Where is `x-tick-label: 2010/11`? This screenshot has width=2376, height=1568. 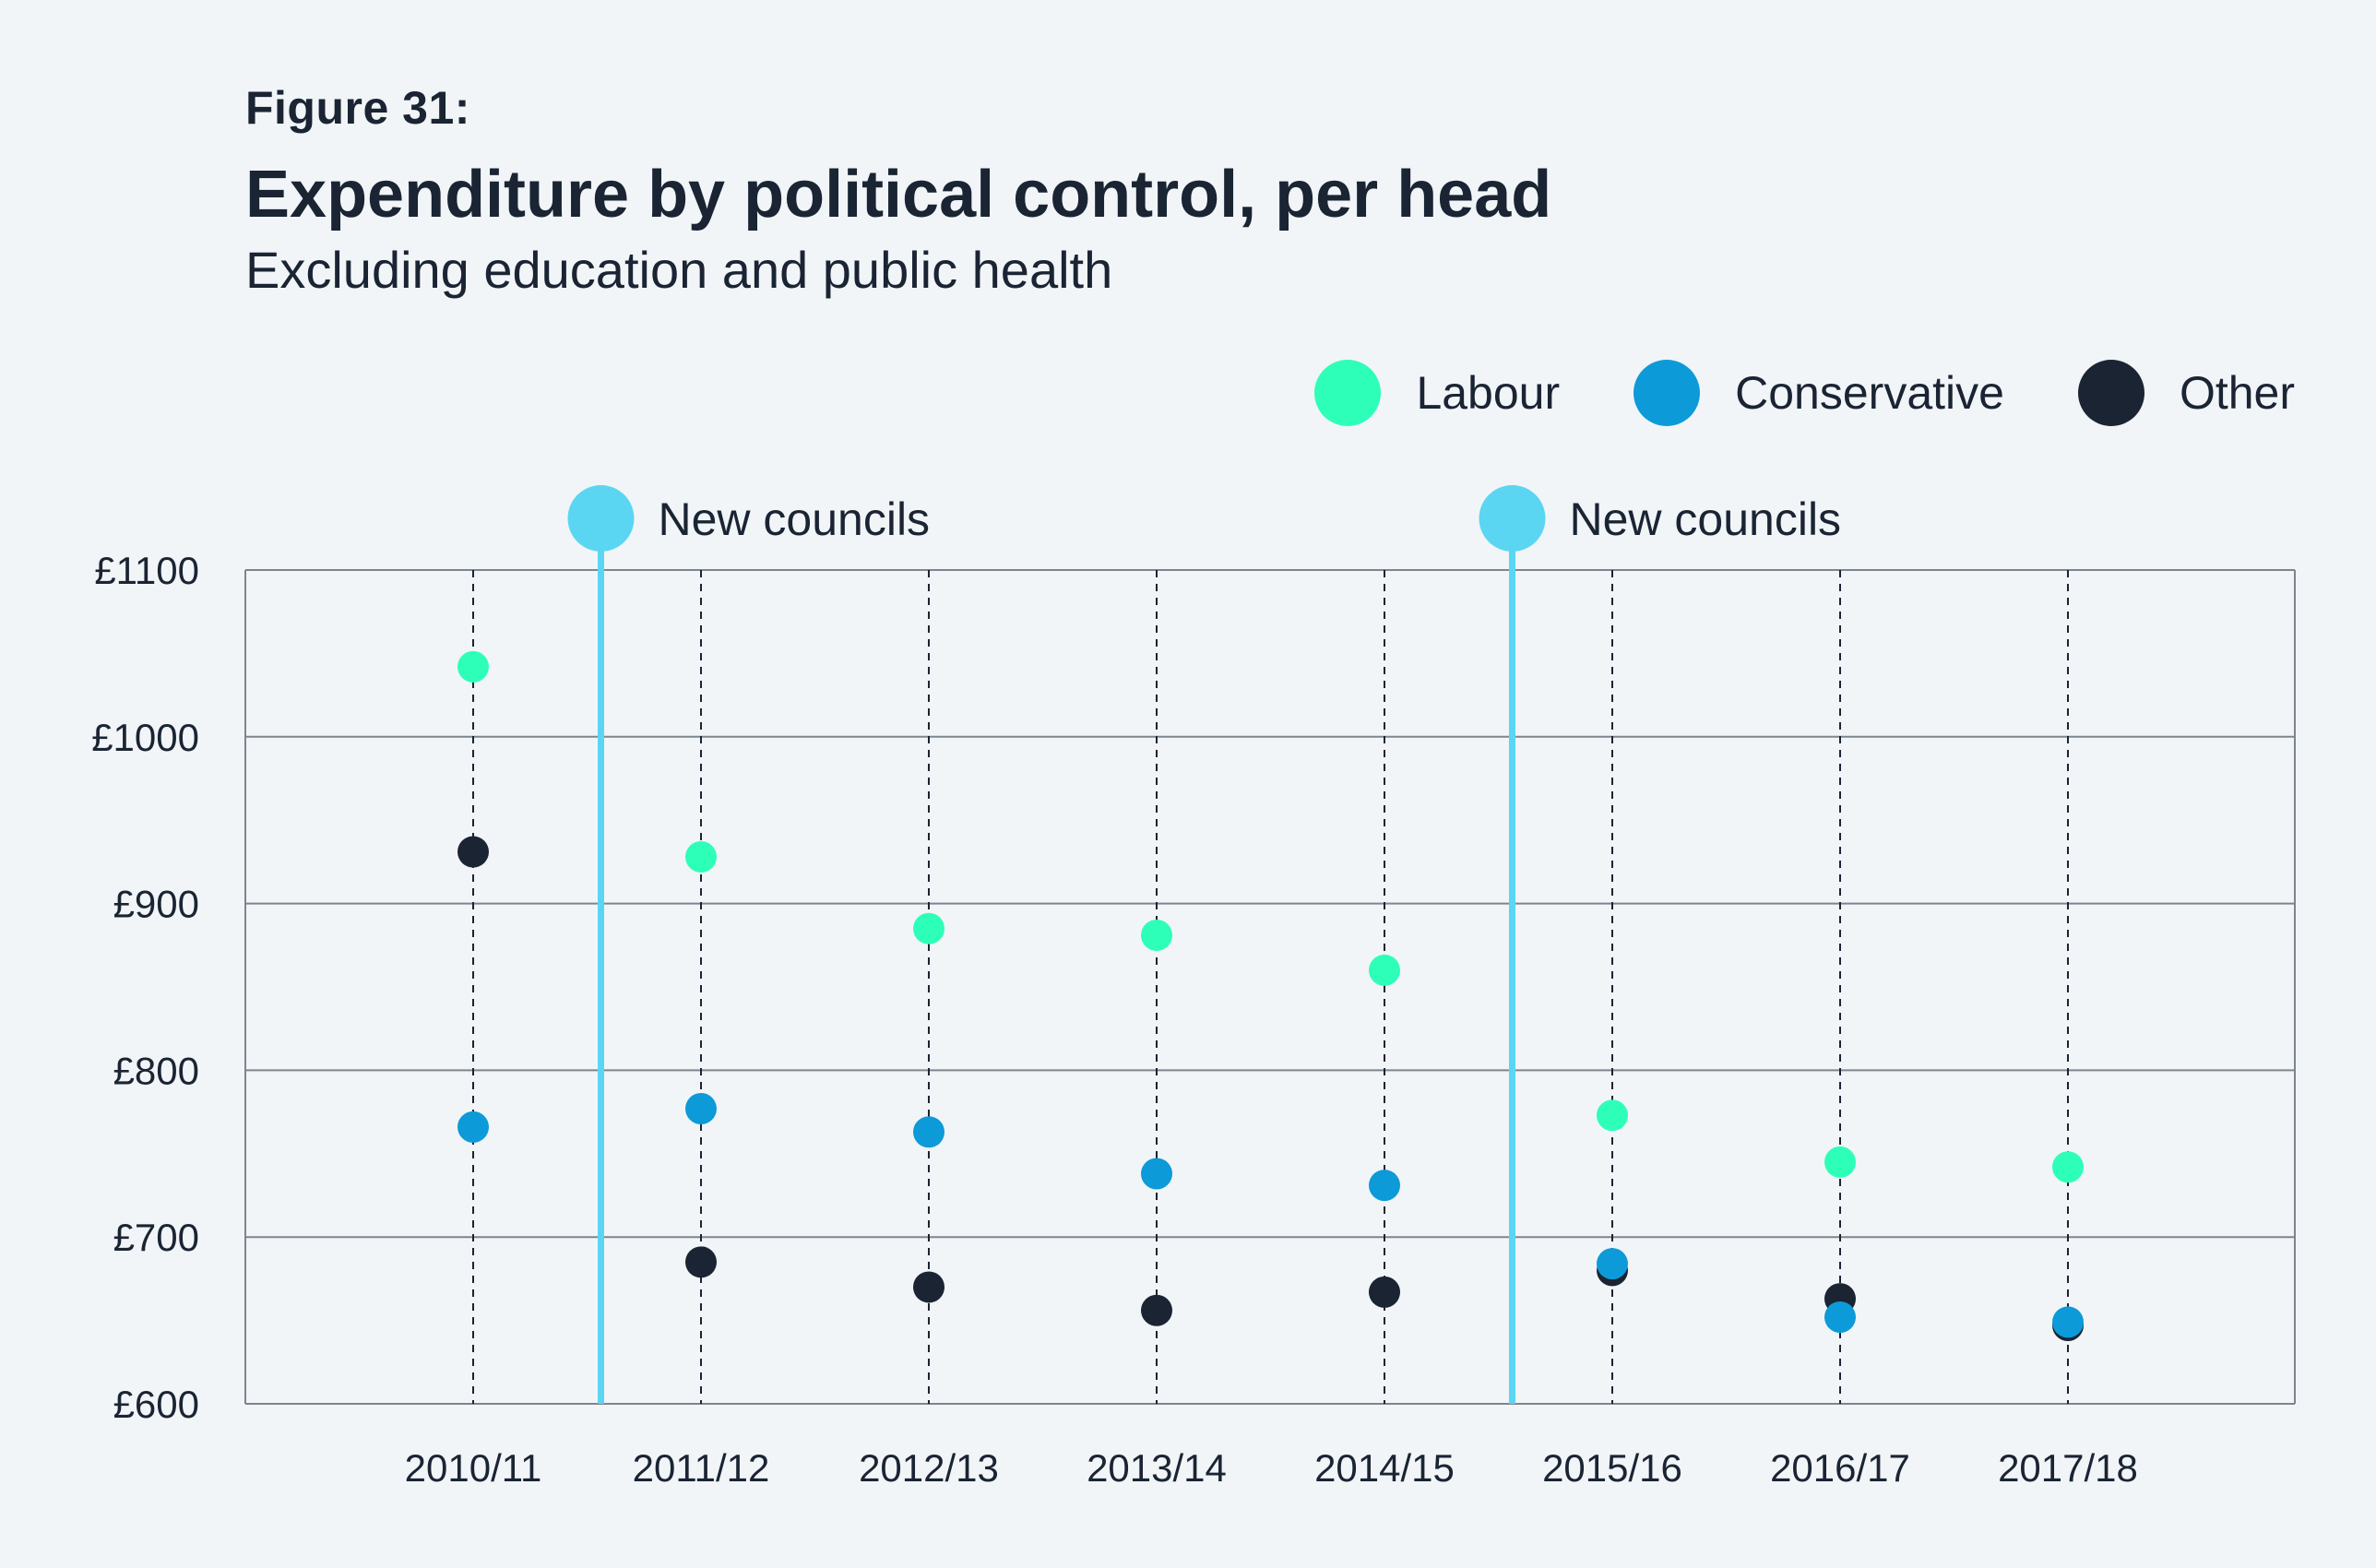 x-tick-label: 2010/11 is located at coordinates (473, 1468).